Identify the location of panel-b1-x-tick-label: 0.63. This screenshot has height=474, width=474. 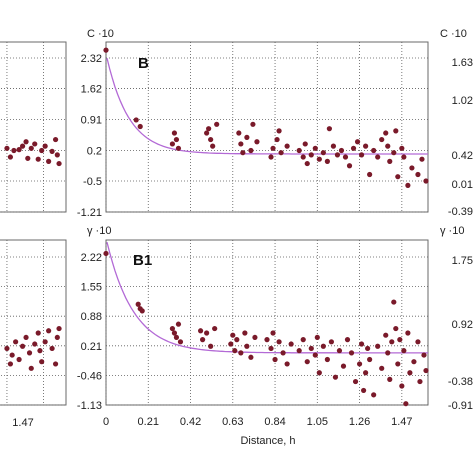
(232, 422).